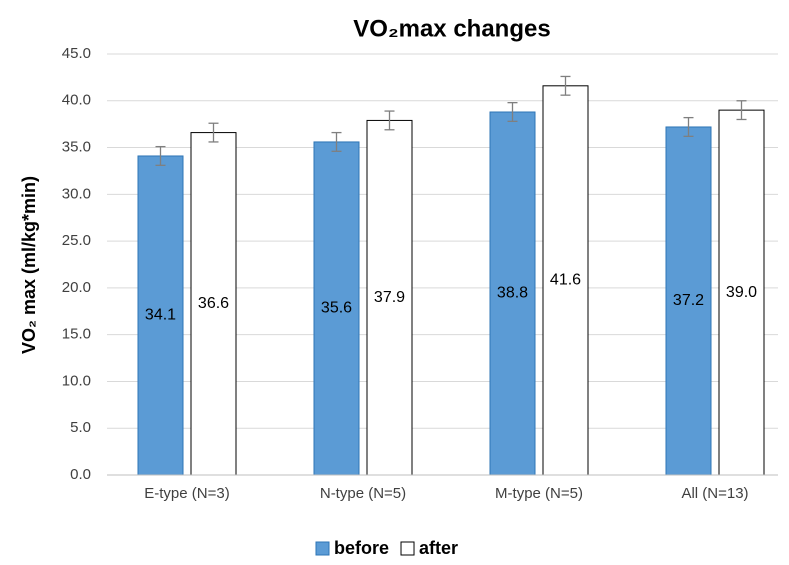 The width and height of the screenshot is (789, 565). I want to click on y-tick-label: 5.0, so click(80, 427).